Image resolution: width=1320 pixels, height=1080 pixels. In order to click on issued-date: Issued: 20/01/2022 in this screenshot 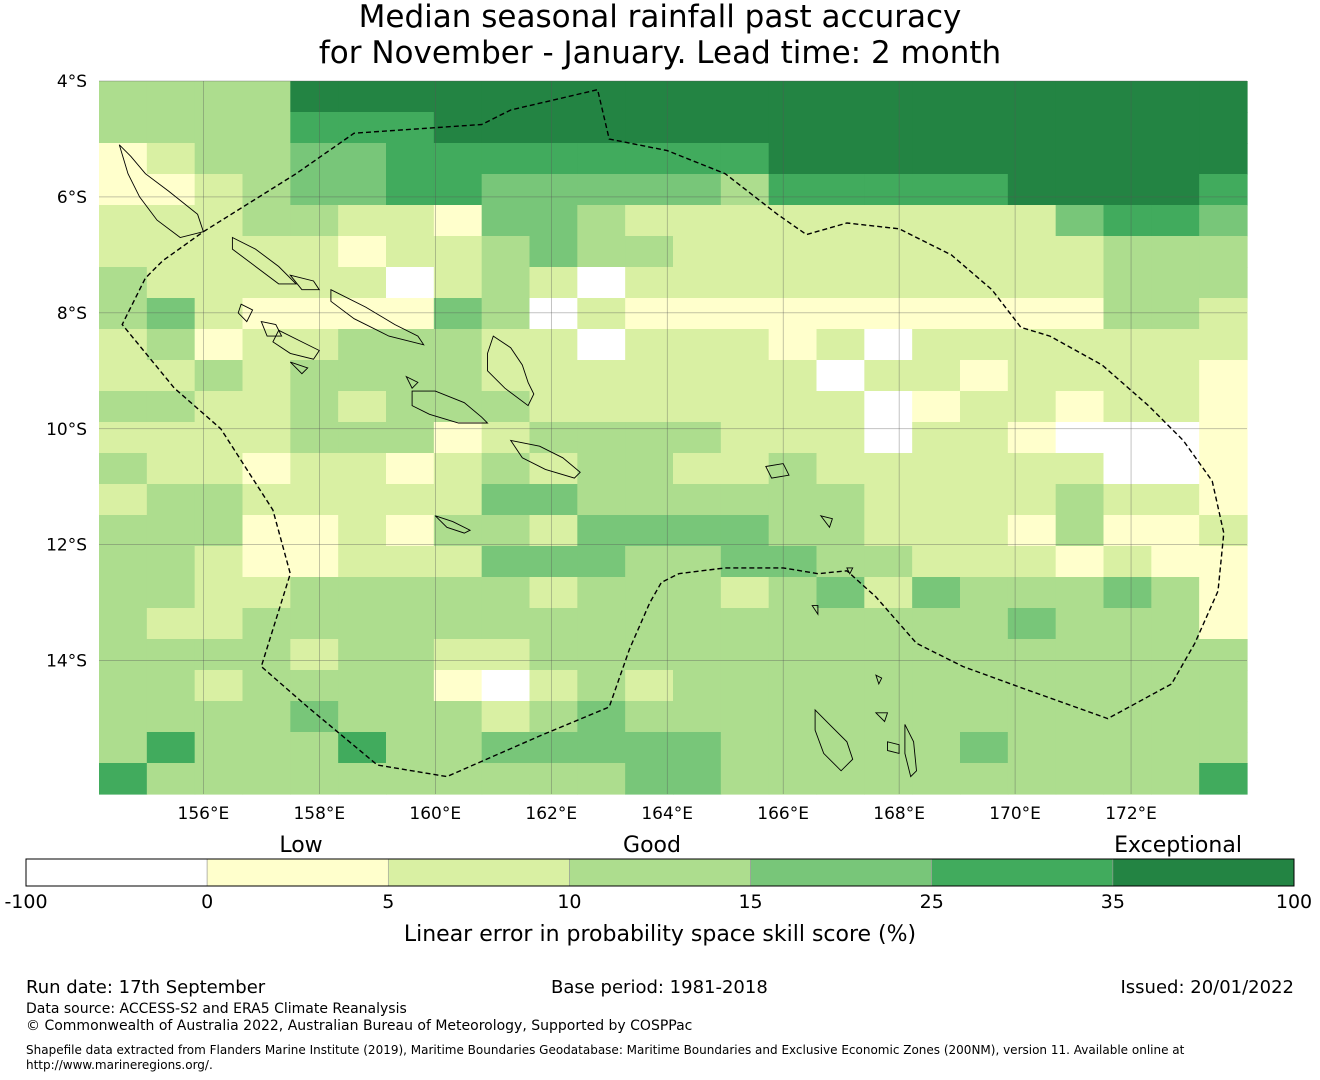, I will do `click(1207, 987)`.